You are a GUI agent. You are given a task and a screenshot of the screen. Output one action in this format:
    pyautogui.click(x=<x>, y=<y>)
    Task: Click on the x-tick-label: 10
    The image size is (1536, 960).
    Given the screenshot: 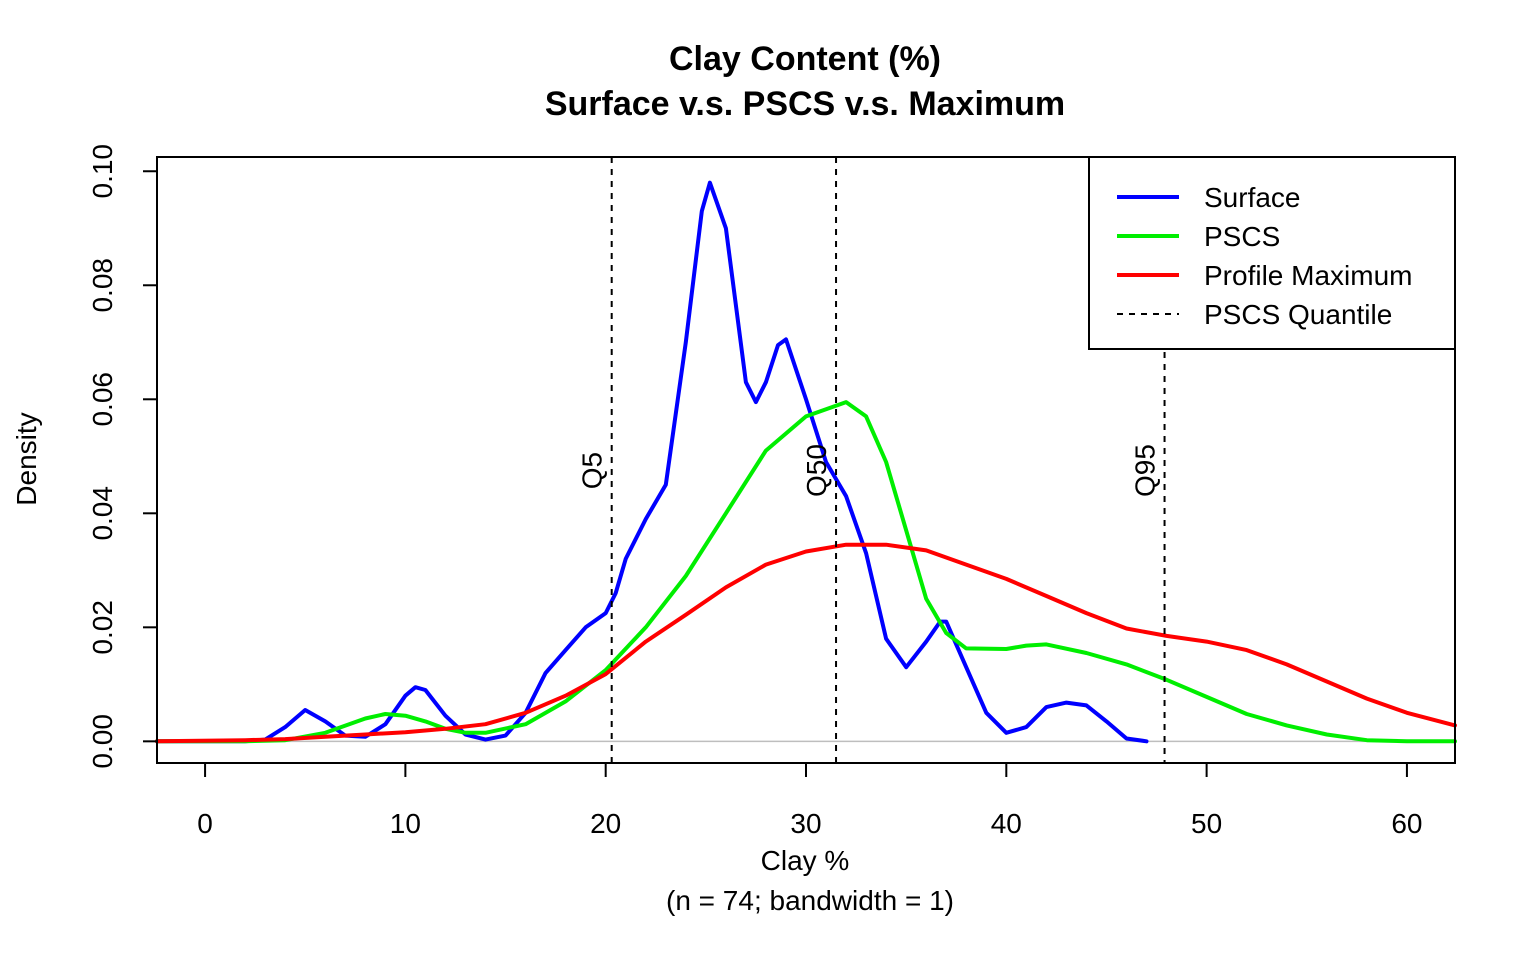 What is the action you would take?
    pyautogui.click(x=405, y=823)
    